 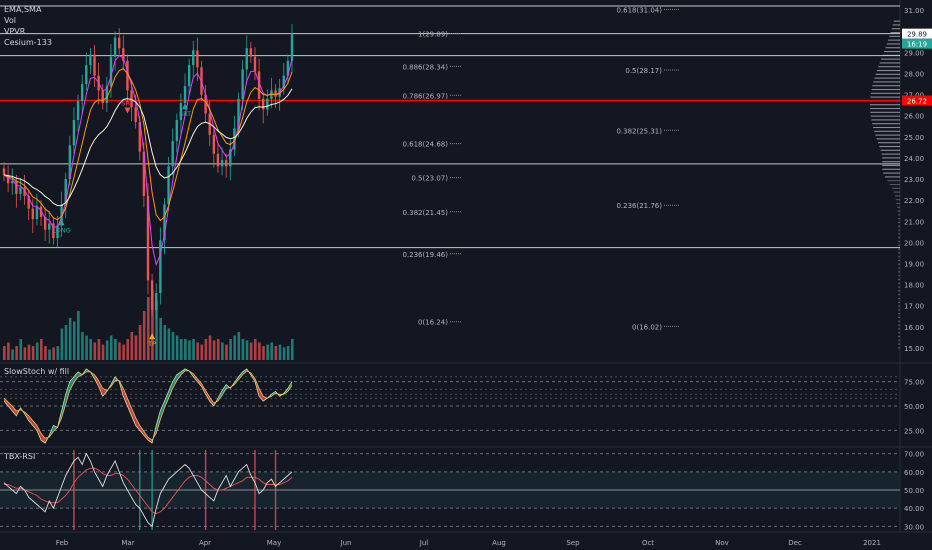 I want to click on time-axis-label: Sep, so click(x=573, y=543).